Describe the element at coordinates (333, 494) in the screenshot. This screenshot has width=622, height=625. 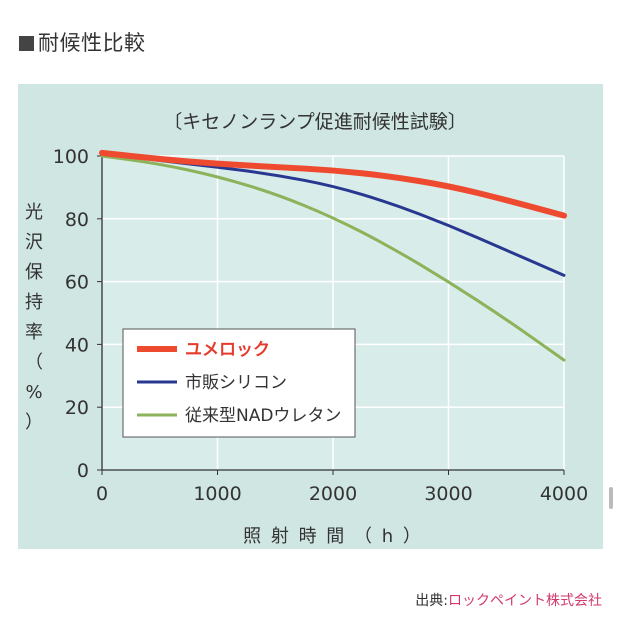
I see `x-tick-label: 2000` at that location.